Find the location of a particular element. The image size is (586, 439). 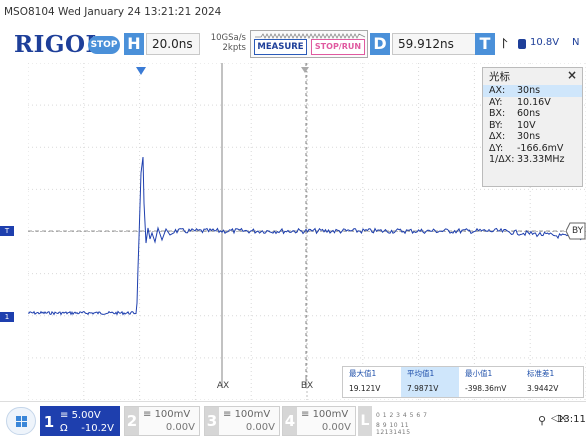

cursor-readout-row: BX: 60ns is located at coordinates (532, 114).